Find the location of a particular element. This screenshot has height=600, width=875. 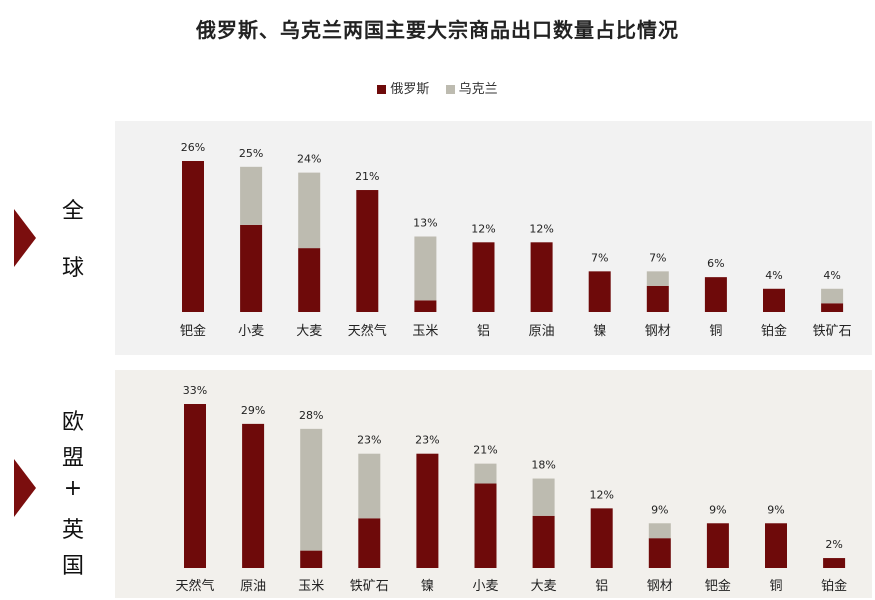

global-value-label-5: 12% is located at coordinates (483, 228).